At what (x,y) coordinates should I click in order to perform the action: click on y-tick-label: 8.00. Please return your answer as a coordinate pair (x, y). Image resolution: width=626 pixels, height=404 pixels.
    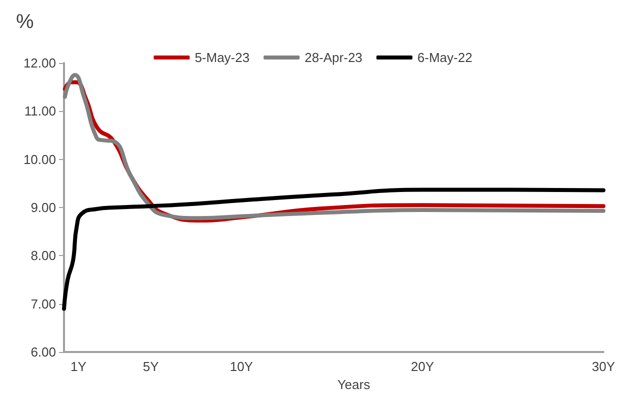
    Looking at the image, I should click on (43, 256).